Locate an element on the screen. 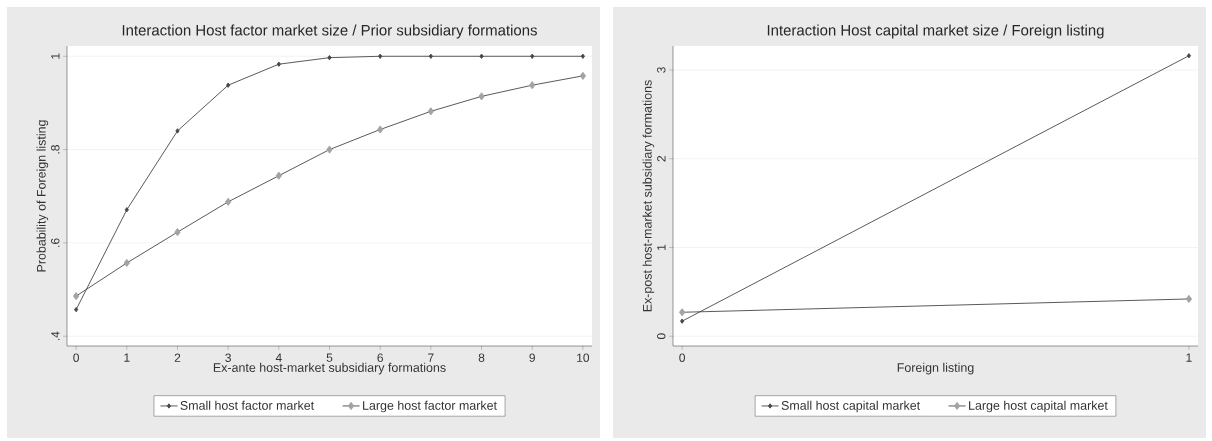 The height and width of the screenshot is (441, 1212). x-axis-title: Foreign listing is located at coordinates (935, 368).